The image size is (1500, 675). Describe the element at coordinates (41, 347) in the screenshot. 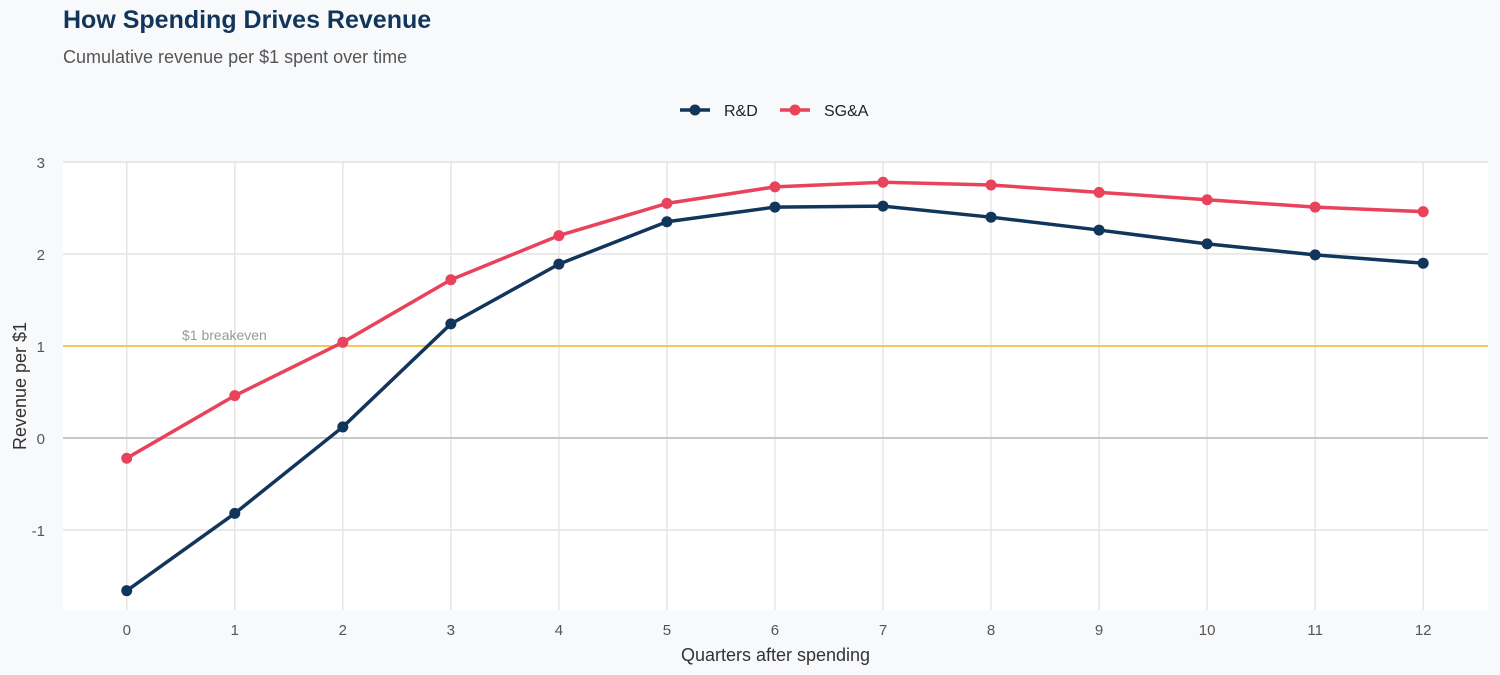

I see `y-tick-label: 1` at that location.